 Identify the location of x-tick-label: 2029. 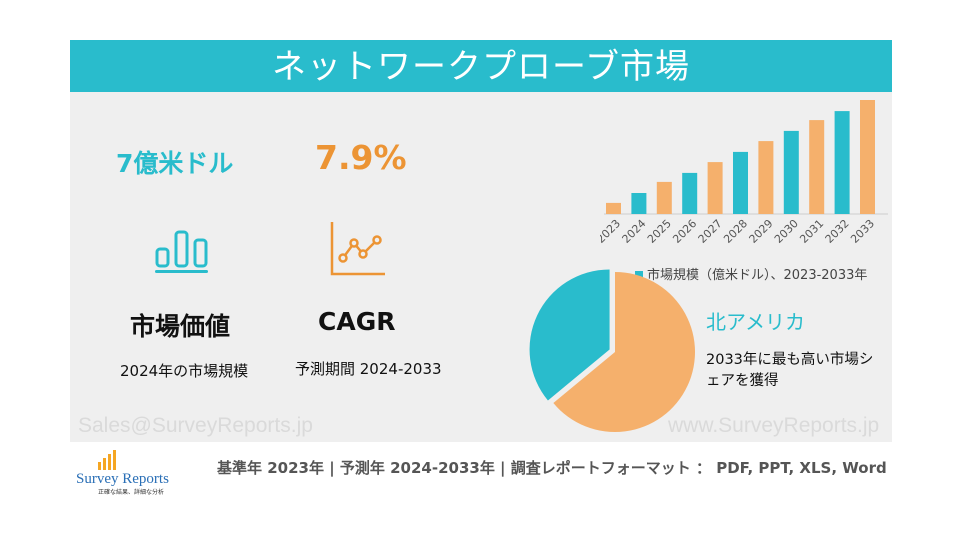
(761, 231).